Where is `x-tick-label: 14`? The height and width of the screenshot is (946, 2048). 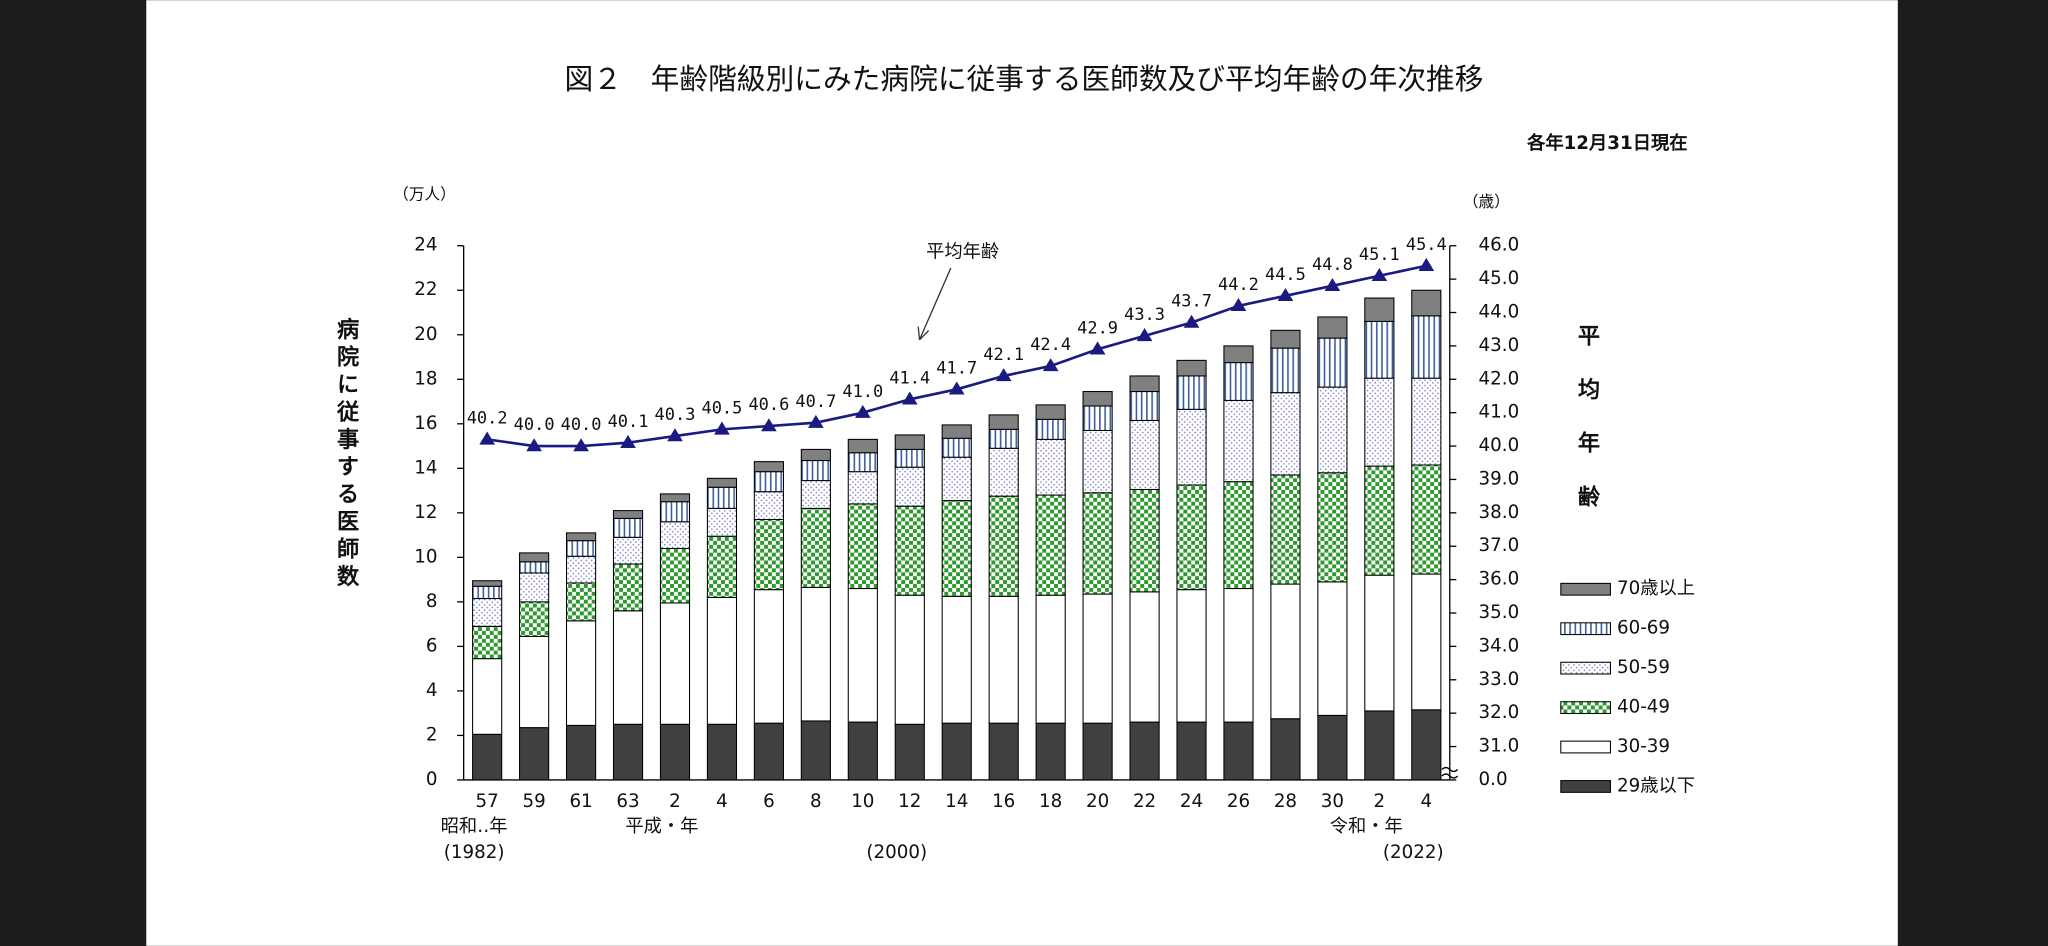 x-tick-label: 14 is located at coordinates (956, 801).